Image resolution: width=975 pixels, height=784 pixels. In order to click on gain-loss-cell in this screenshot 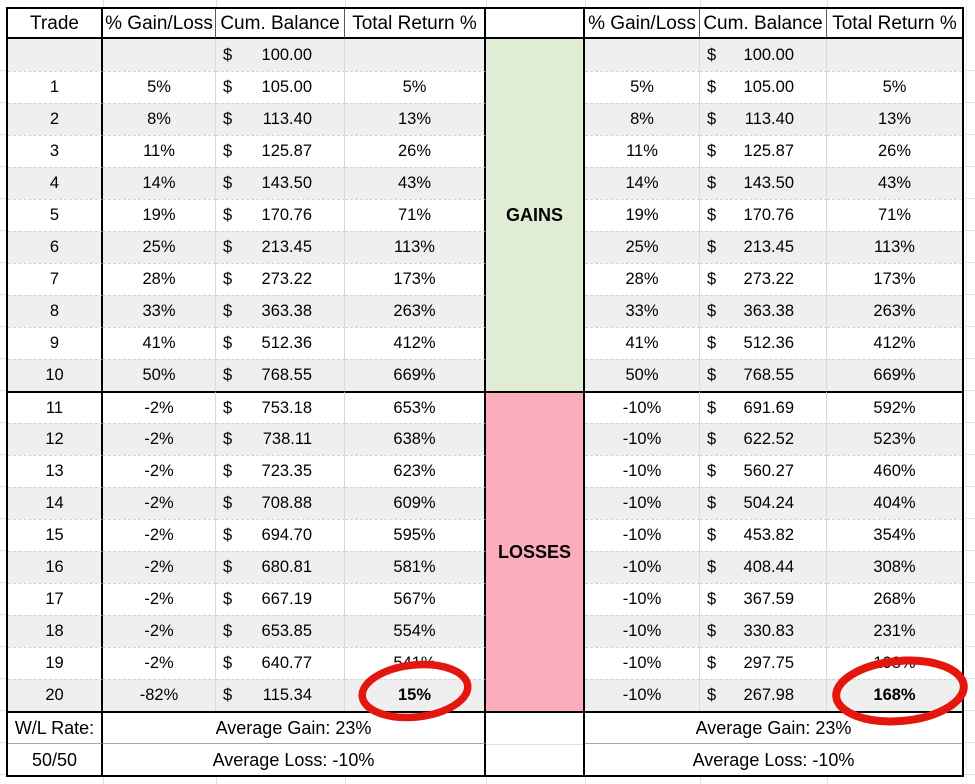, I will do `click(642, 55)`.